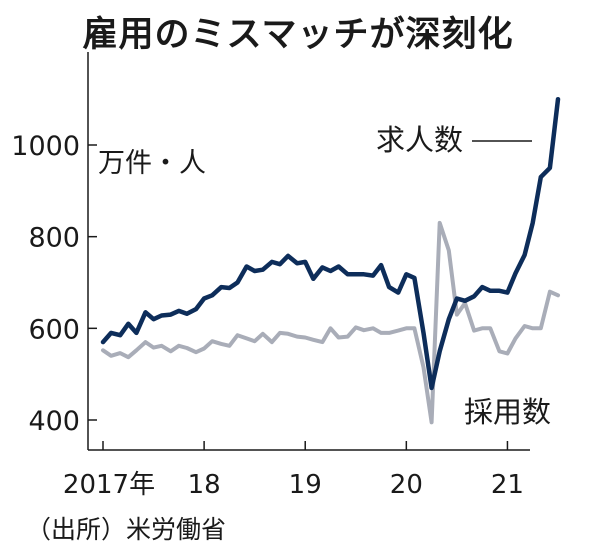 This screenshot has height=560, width=596. Describe the element at coordinates (126, 529) in the screenshot. I see `source-note: （出所）米労働省` at that location.